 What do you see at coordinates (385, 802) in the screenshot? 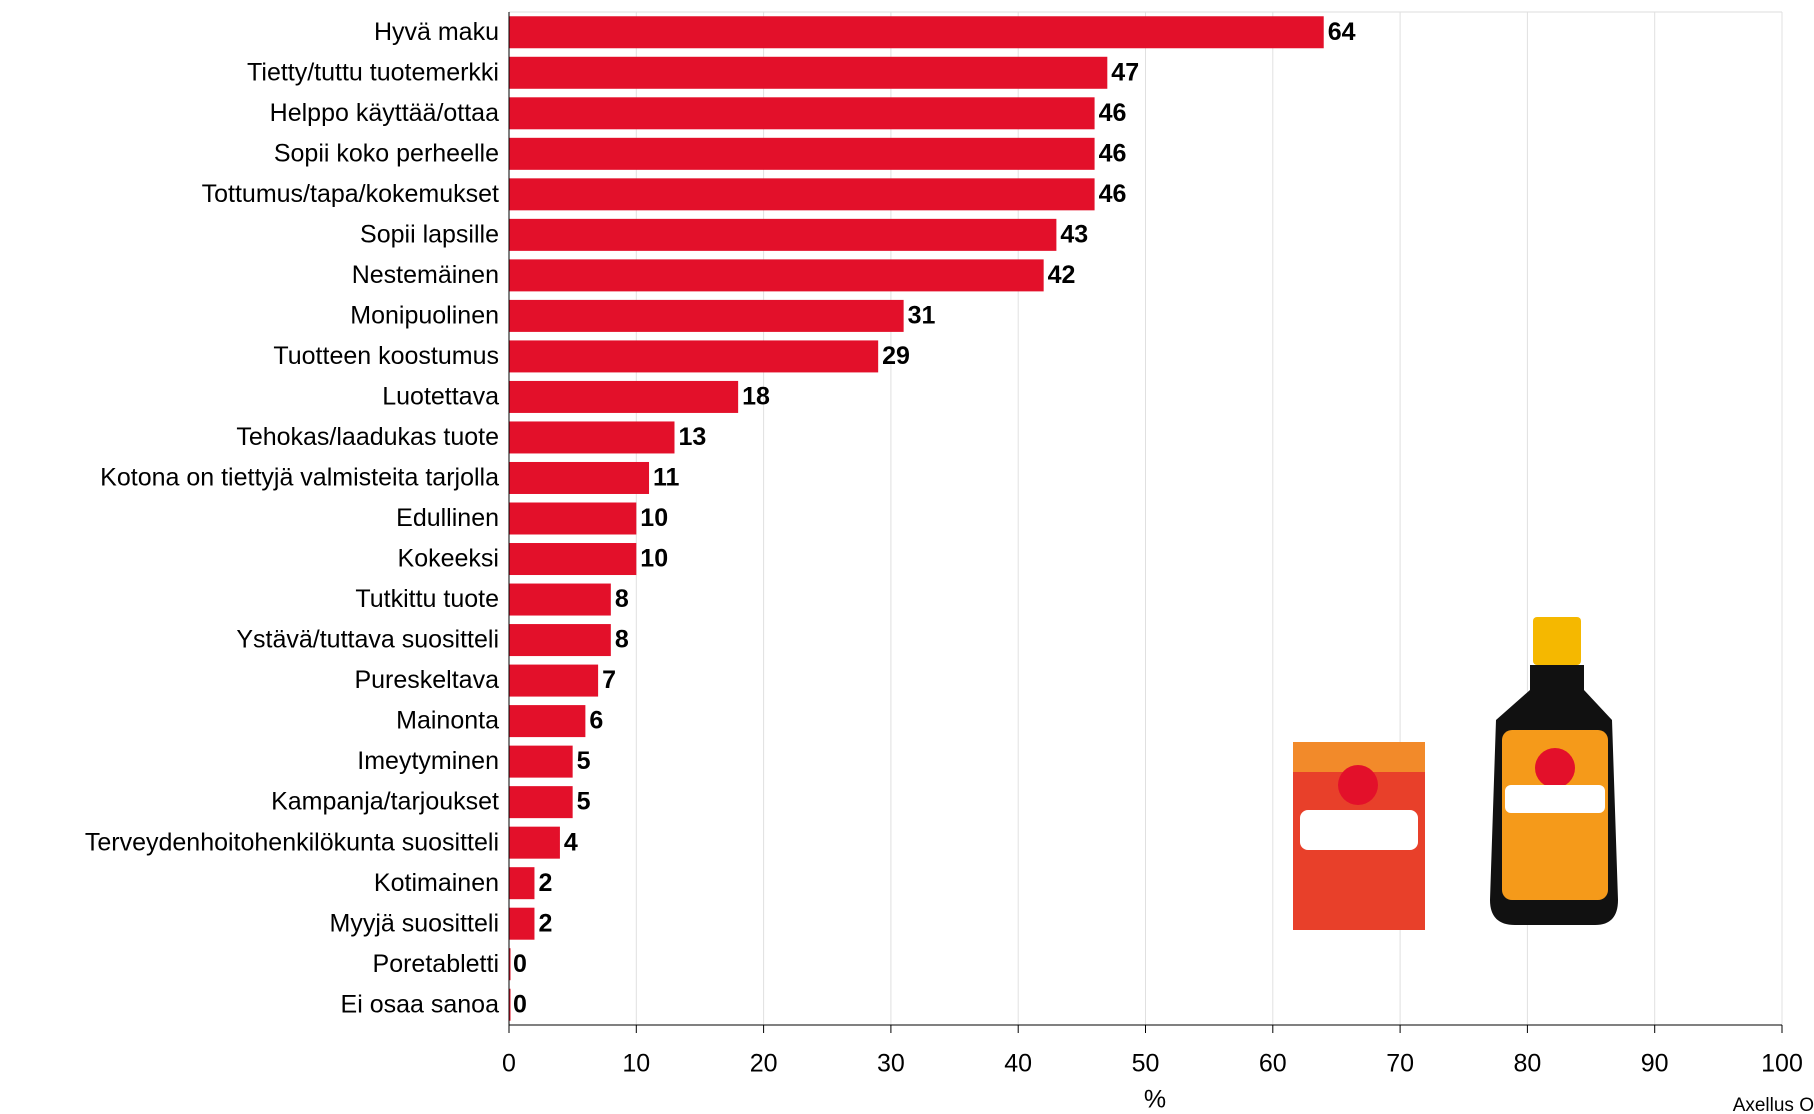
I see `y-tick-label: Kampanja/tarjoukset` at bounding box center [385, 802].